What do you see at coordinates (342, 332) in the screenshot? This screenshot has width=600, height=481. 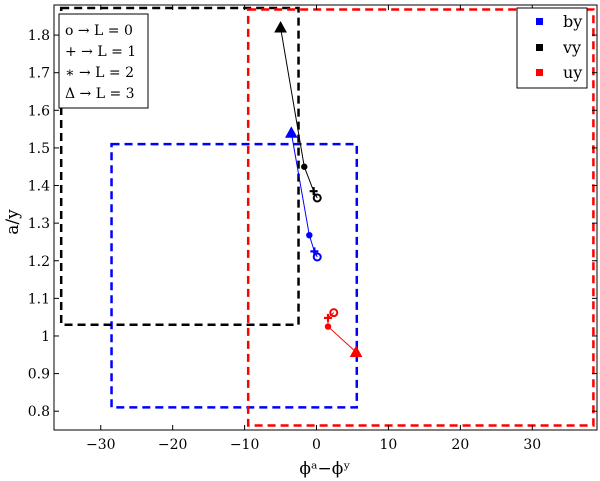 I see `series-line-uy` at bounding box center [342, 332].